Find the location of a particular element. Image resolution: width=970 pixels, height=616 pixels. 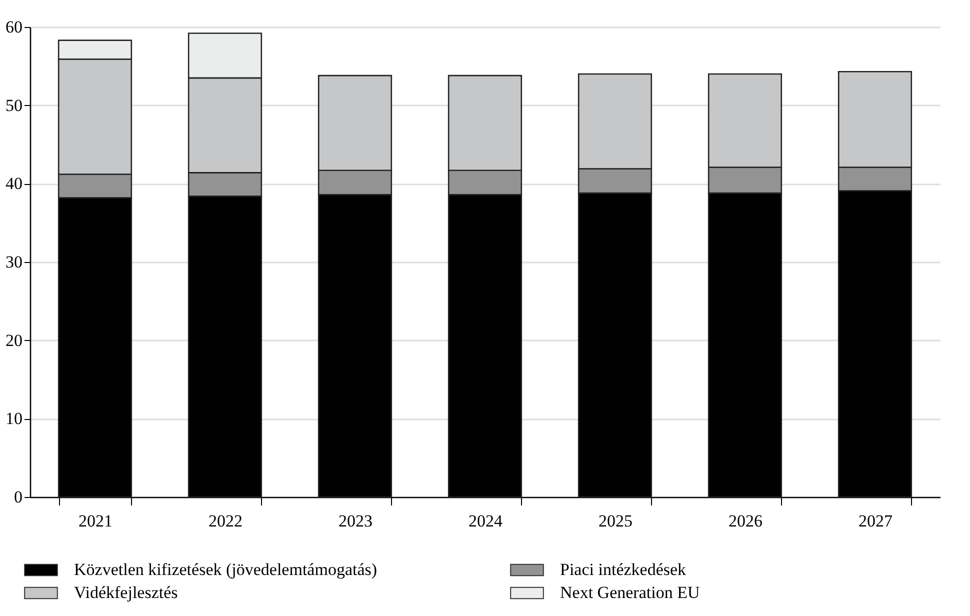

y-tick-label: 40 is located at coordinates (14, 184).